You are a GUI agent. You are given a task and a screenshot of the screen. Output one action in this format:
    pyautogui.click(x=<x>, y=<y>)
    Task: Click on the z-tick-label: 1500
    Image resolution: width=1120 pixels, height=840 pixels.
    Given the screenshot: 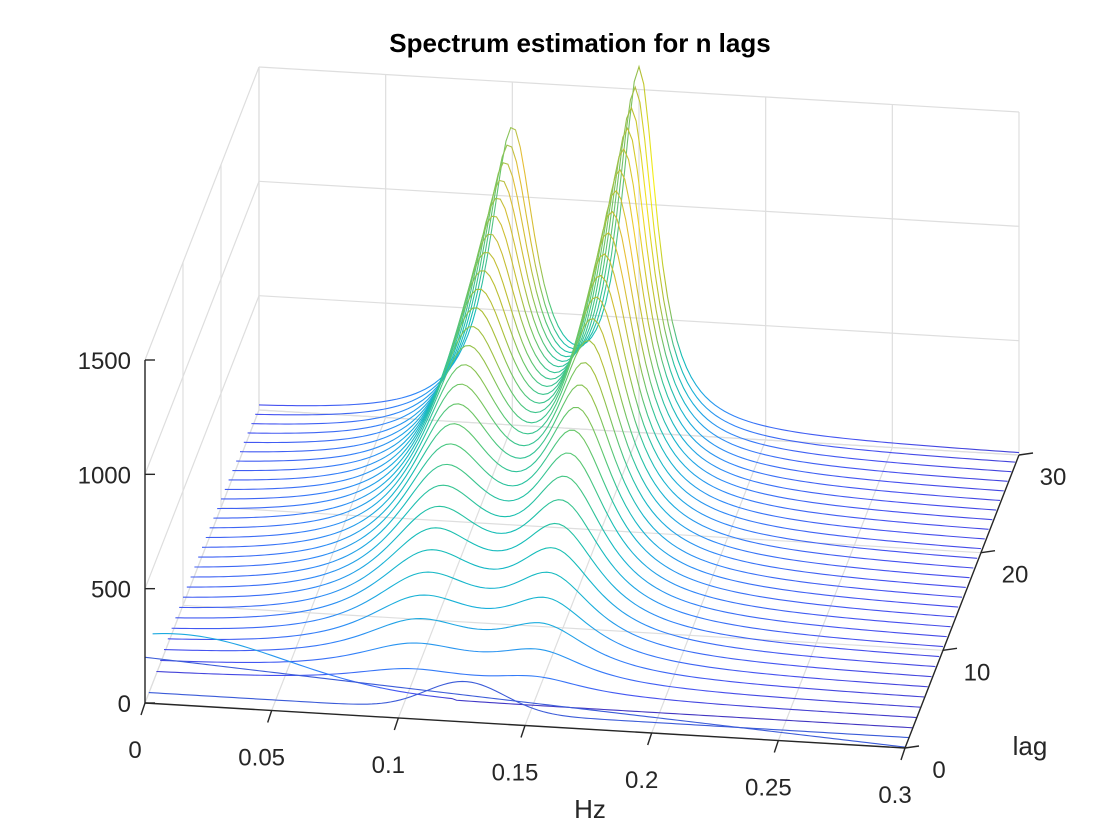 What is the action you would take?
    pyautogui.click(x=104, y=361)
    